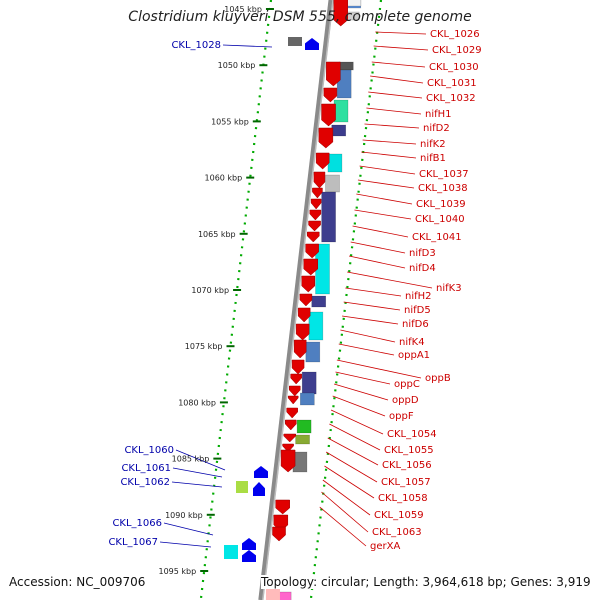 This screenshot has height=600, width=600. What do you see at coordinates (449, 288) in the screenshot?
I see `gene-label-nifk3: nifK3` at bounding box center [449, 288].